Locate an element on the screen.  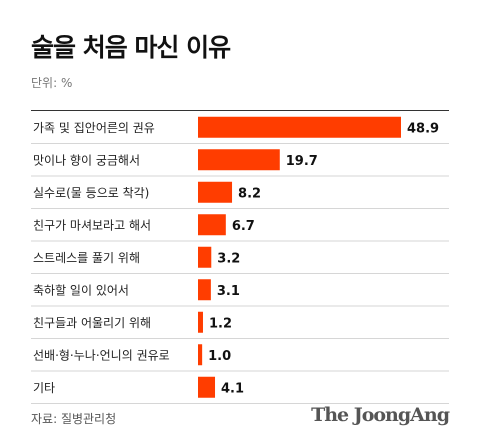
top-rule is located at coordinates (240, 110).